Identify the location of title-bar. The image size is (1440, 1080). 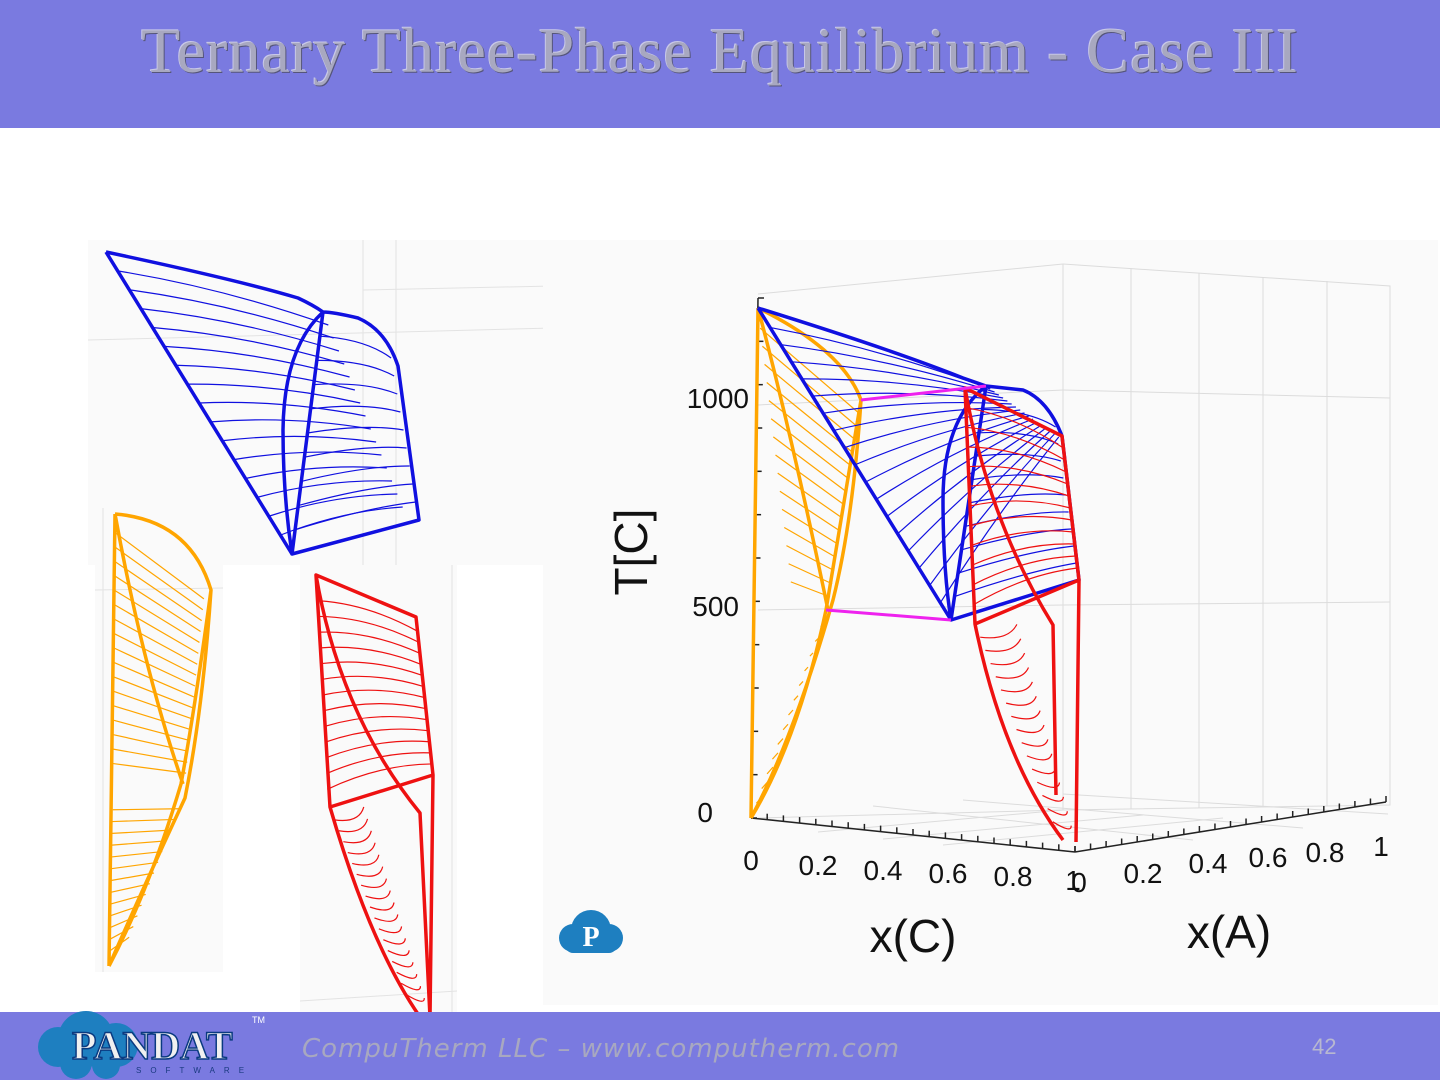
(720, 64).